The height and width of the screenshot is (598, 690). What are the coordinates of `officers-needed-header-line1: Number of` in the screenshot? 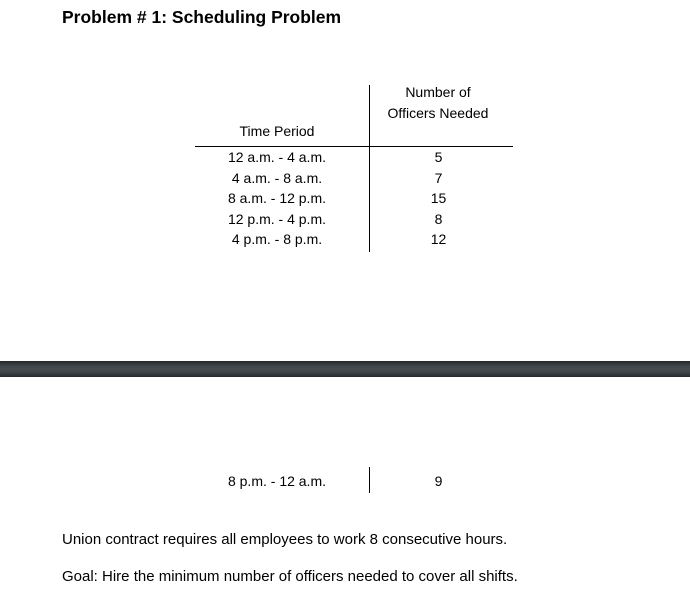 It's located at (438, 92).